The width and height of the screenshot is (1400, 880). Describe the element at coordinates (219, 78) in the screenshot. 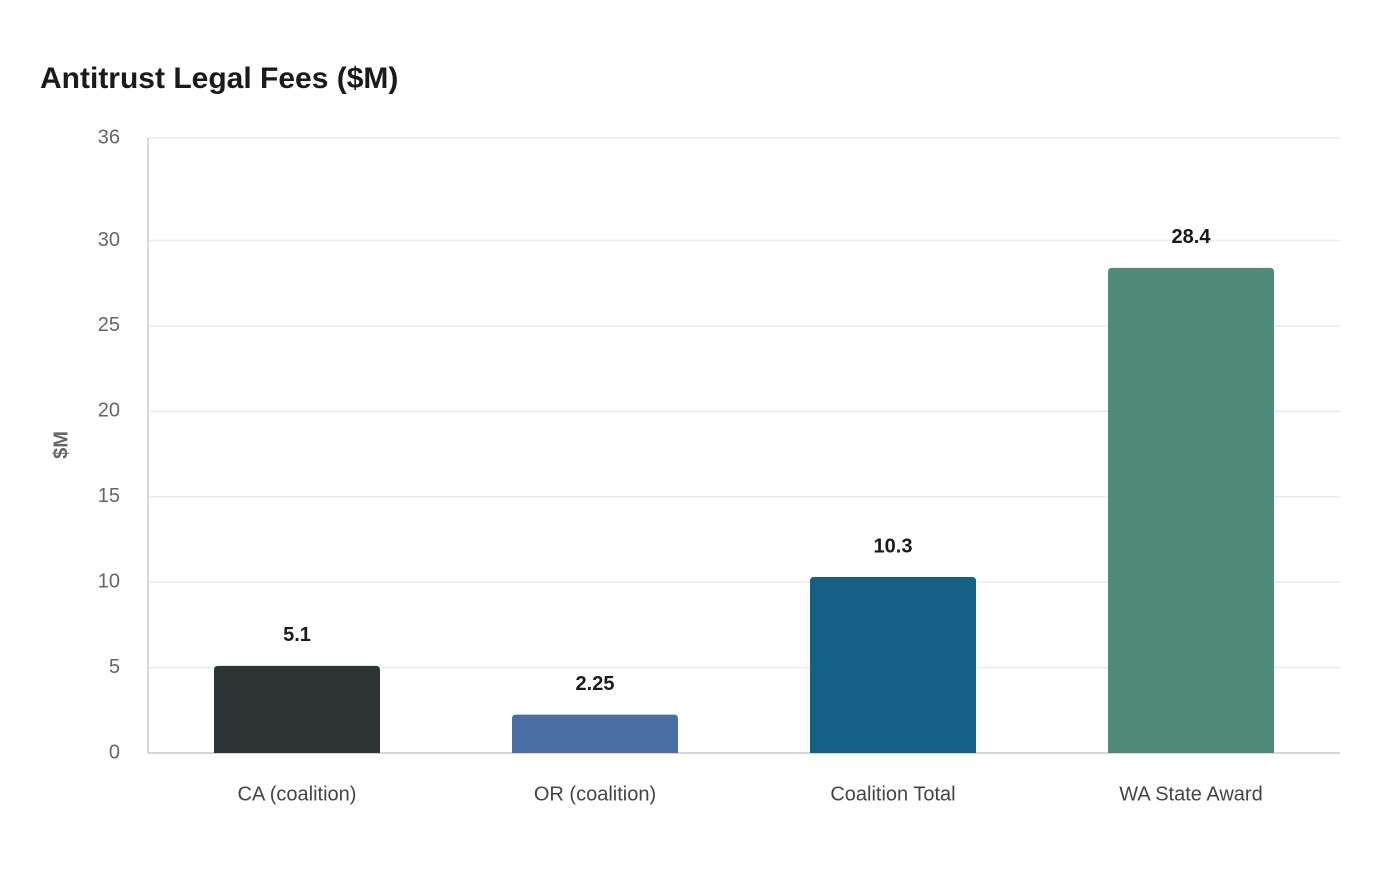

I see `chart-title: Antitrust Legal Fees ($M)` at that location.